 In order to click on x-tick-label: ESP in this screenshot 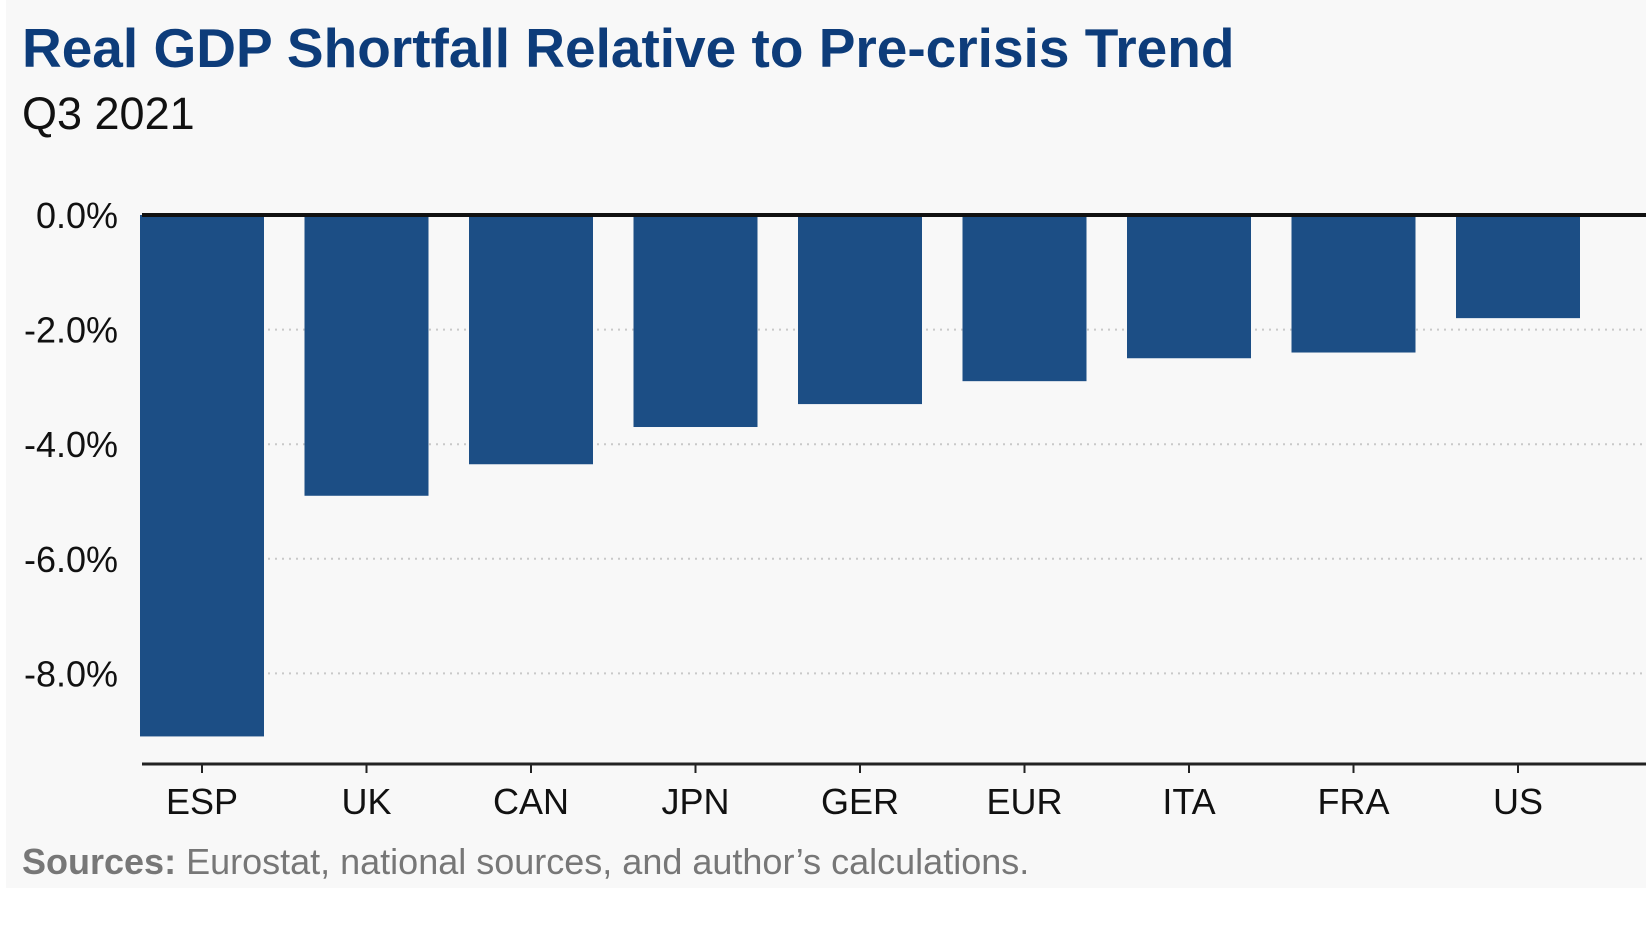, I will do `click(202, 801)`.